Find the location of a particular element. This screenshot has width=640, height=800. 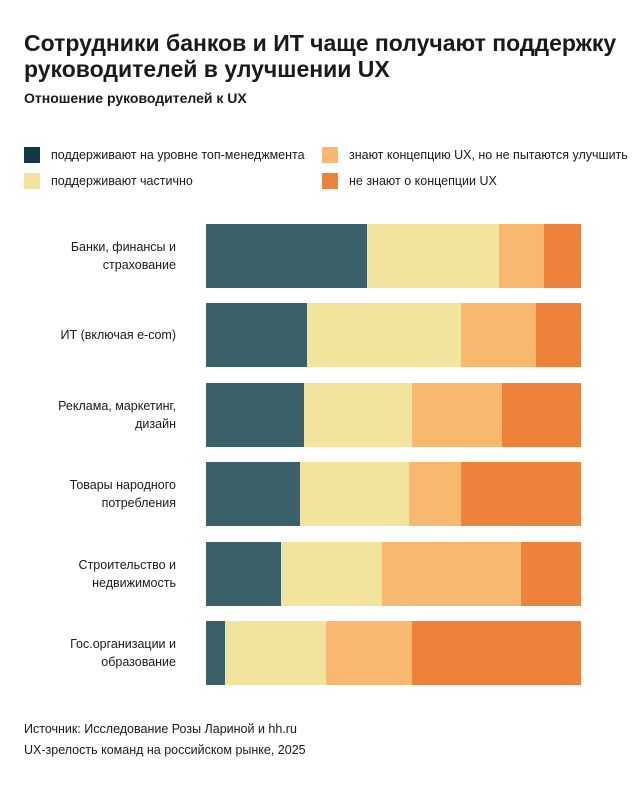

category-label: Реклама, маркетинг, дизайн is located at coordinates (117, 414).